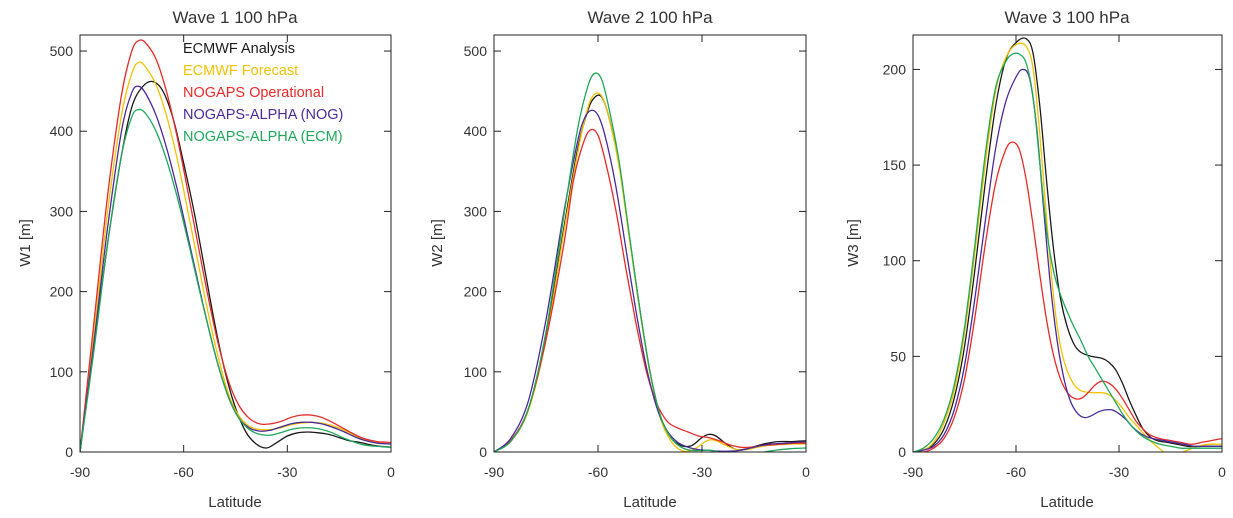 This screenshot has width=1233, height=518. What do you see at coordinates (650, 17) in the screenshot?
I see `panel-title: Wave 2 100 hPa` at bounding box center [650, 17].